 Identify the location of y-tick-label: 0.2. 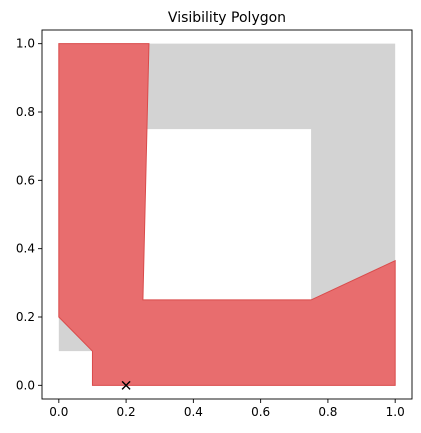
(25, 317).